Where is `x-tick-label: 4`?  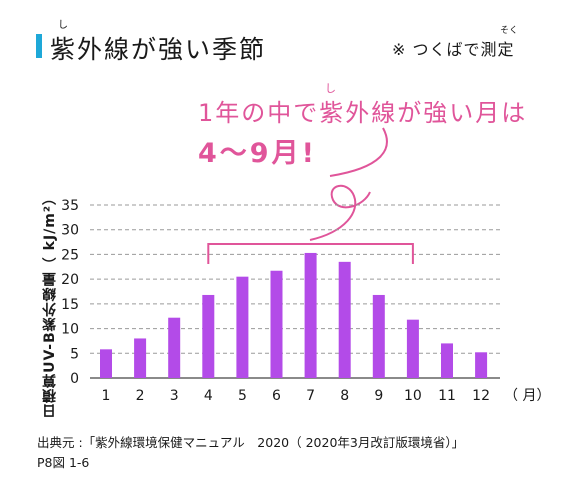 x-tick-label: 4 is located at coordinates (208, 396).